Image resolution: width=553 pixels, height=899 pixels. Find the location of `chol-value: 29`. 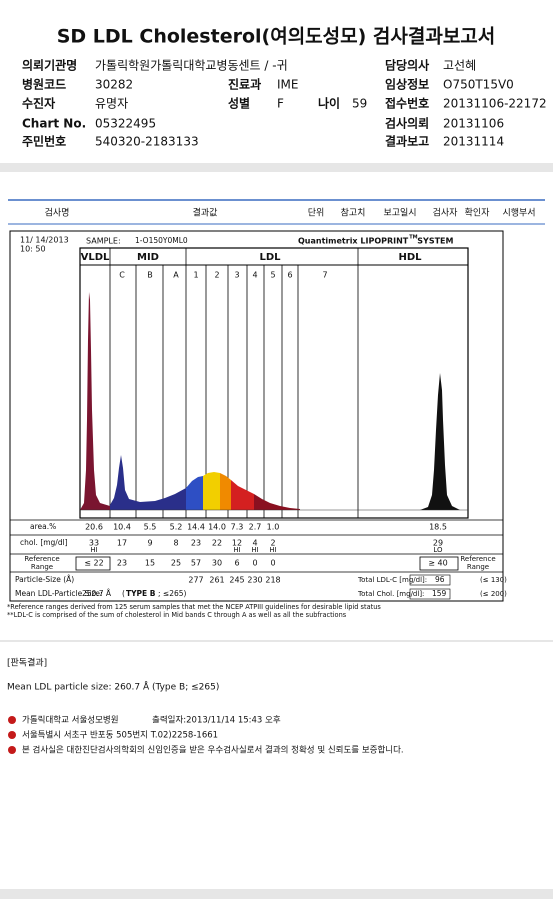

chol-value: 29 is located at coordinates (438, 543).